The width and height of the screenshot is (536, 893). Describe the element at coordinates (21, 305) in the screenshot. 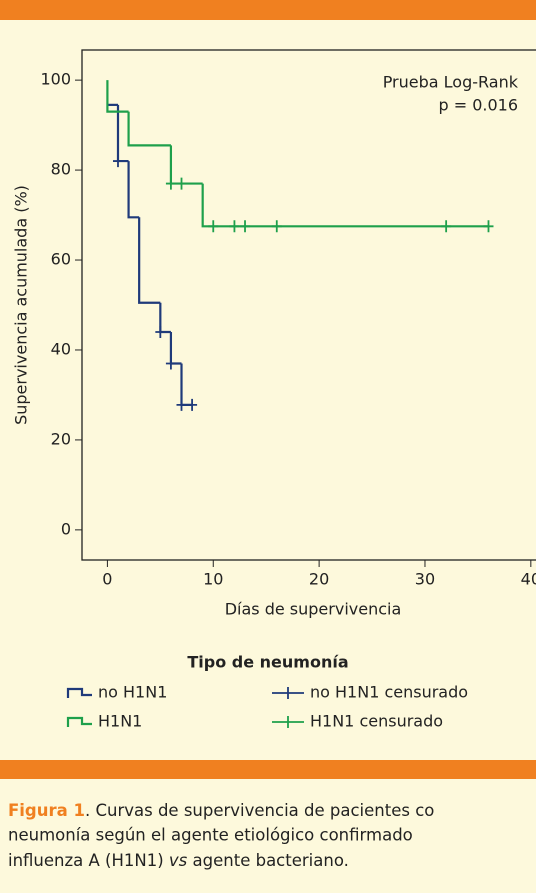

I see `y-axis-label: Supervivencia acumulada (%)` at that location.